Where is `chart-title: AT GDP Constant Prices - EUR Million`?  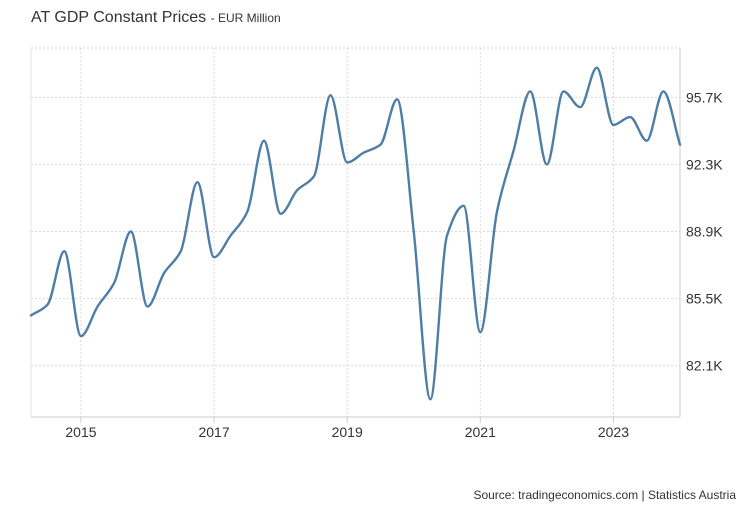 chart-title: AT GDP Constant Prices - EUR Million is located at coordinates (156, 18).